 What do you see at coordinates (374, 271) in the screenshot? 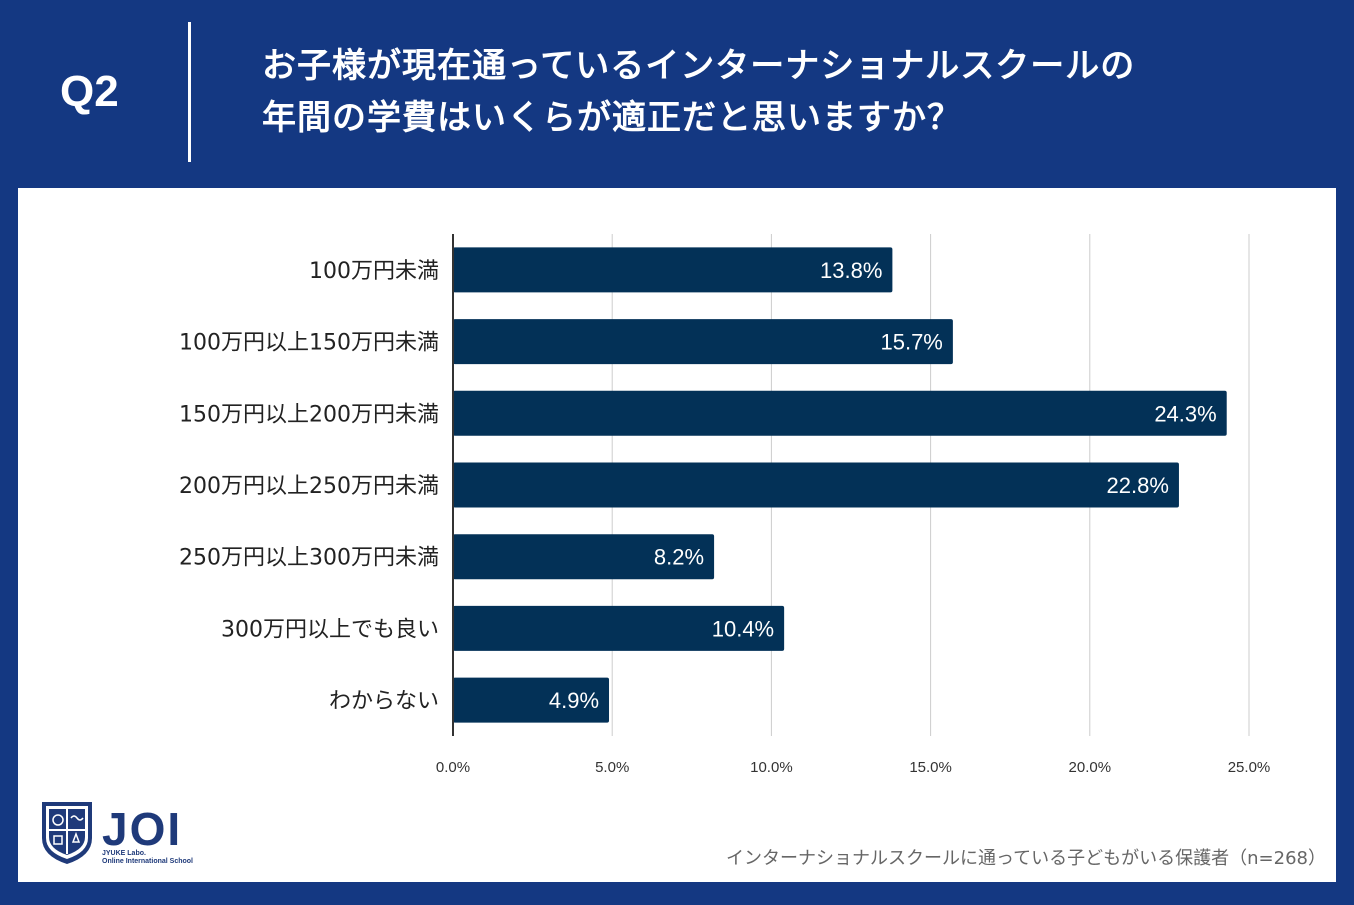
I see `category-label: 100万円未満` at bounding box center [374, 271].